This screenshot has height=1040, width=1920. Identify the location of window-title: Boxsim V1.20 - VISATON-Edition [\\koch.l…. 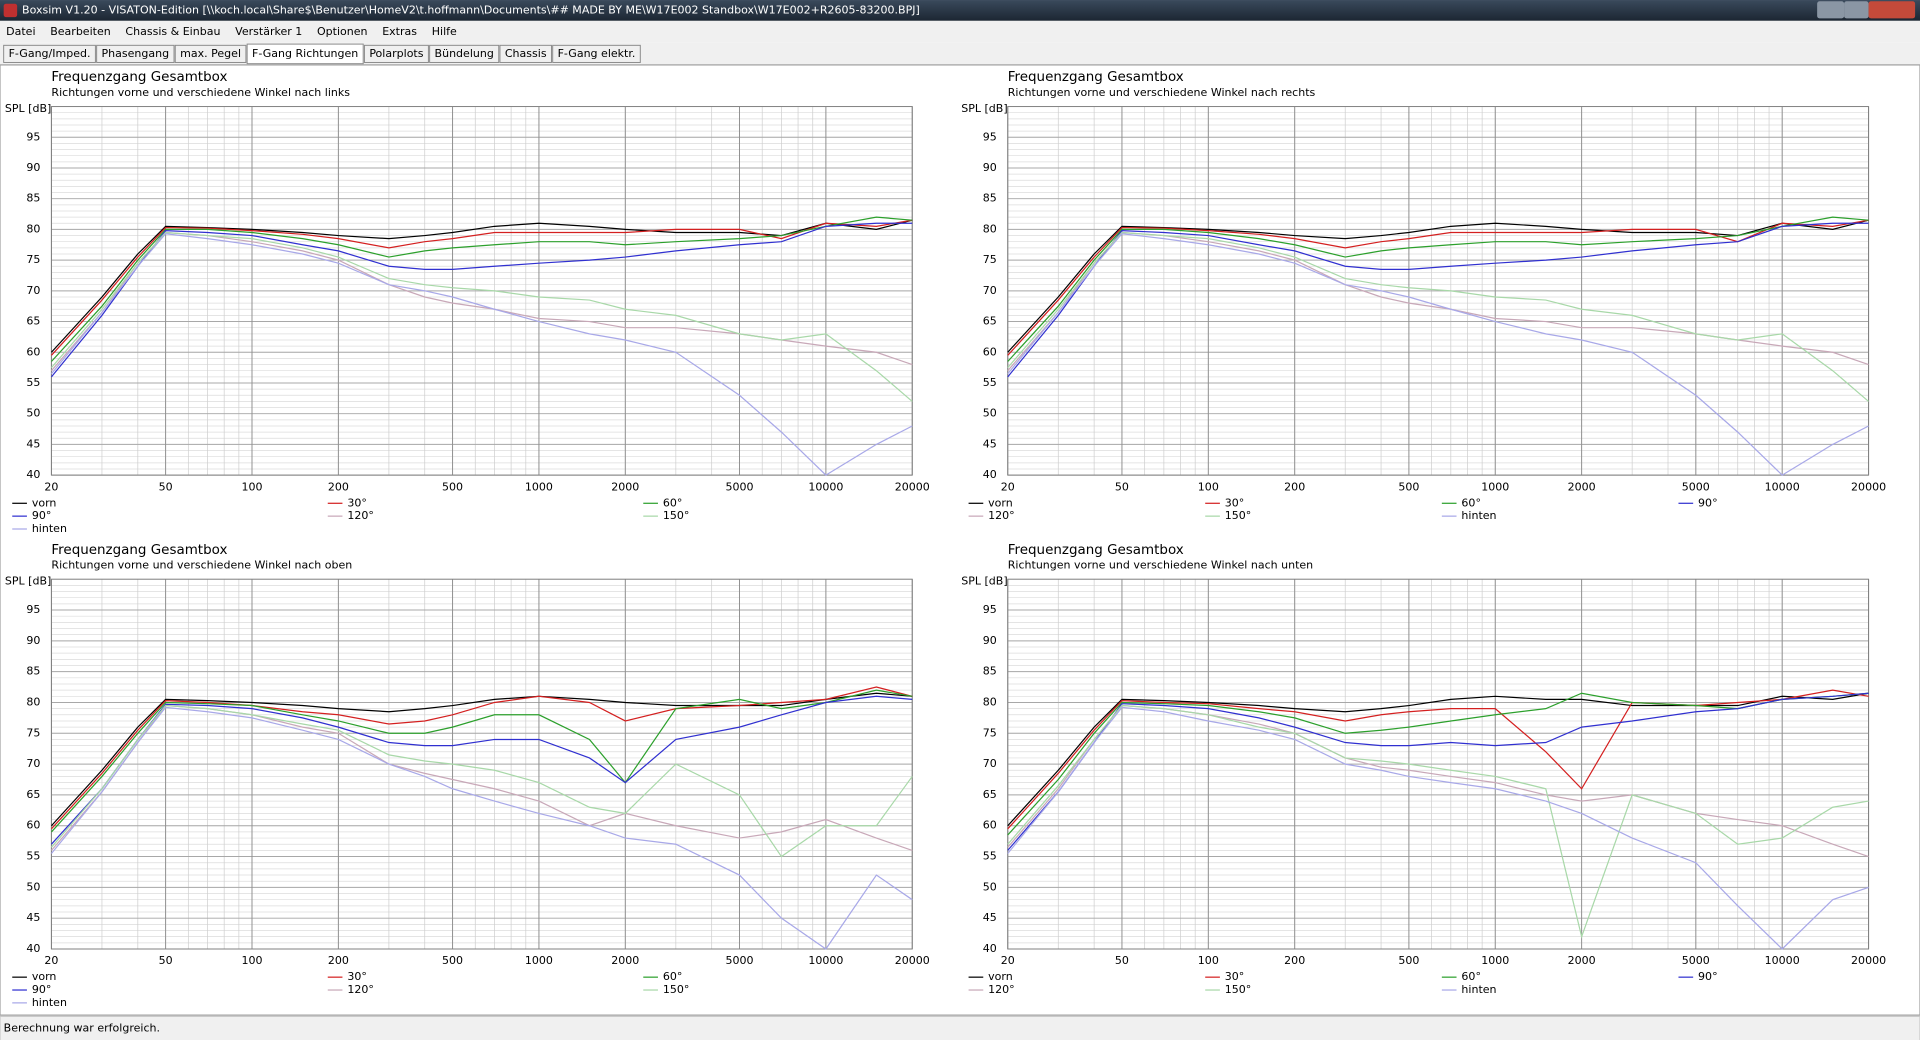
(471, 9).